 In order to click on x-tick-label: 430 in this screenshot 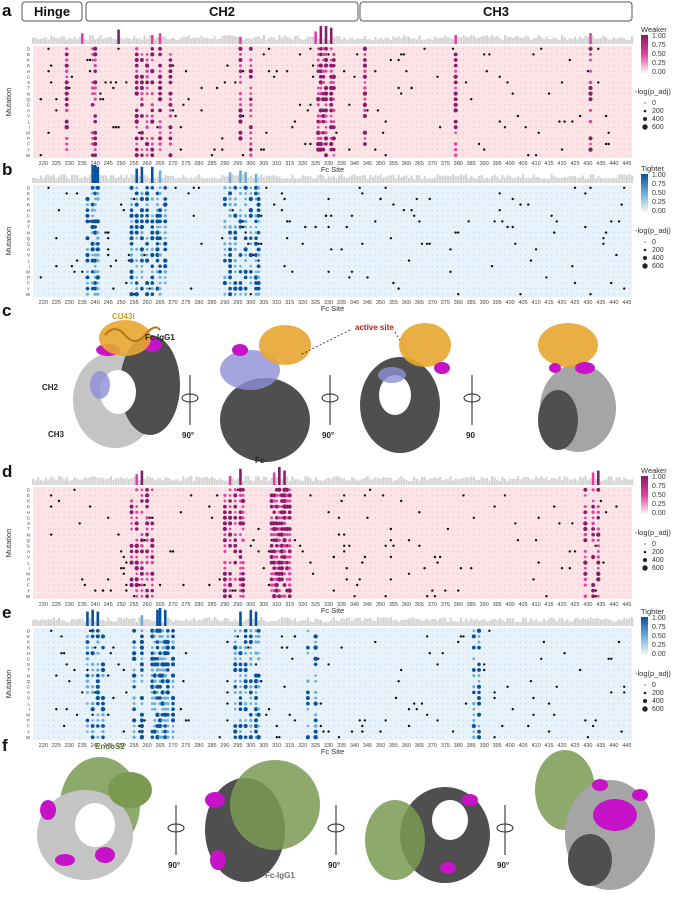, I will do `click(587, 164)`.